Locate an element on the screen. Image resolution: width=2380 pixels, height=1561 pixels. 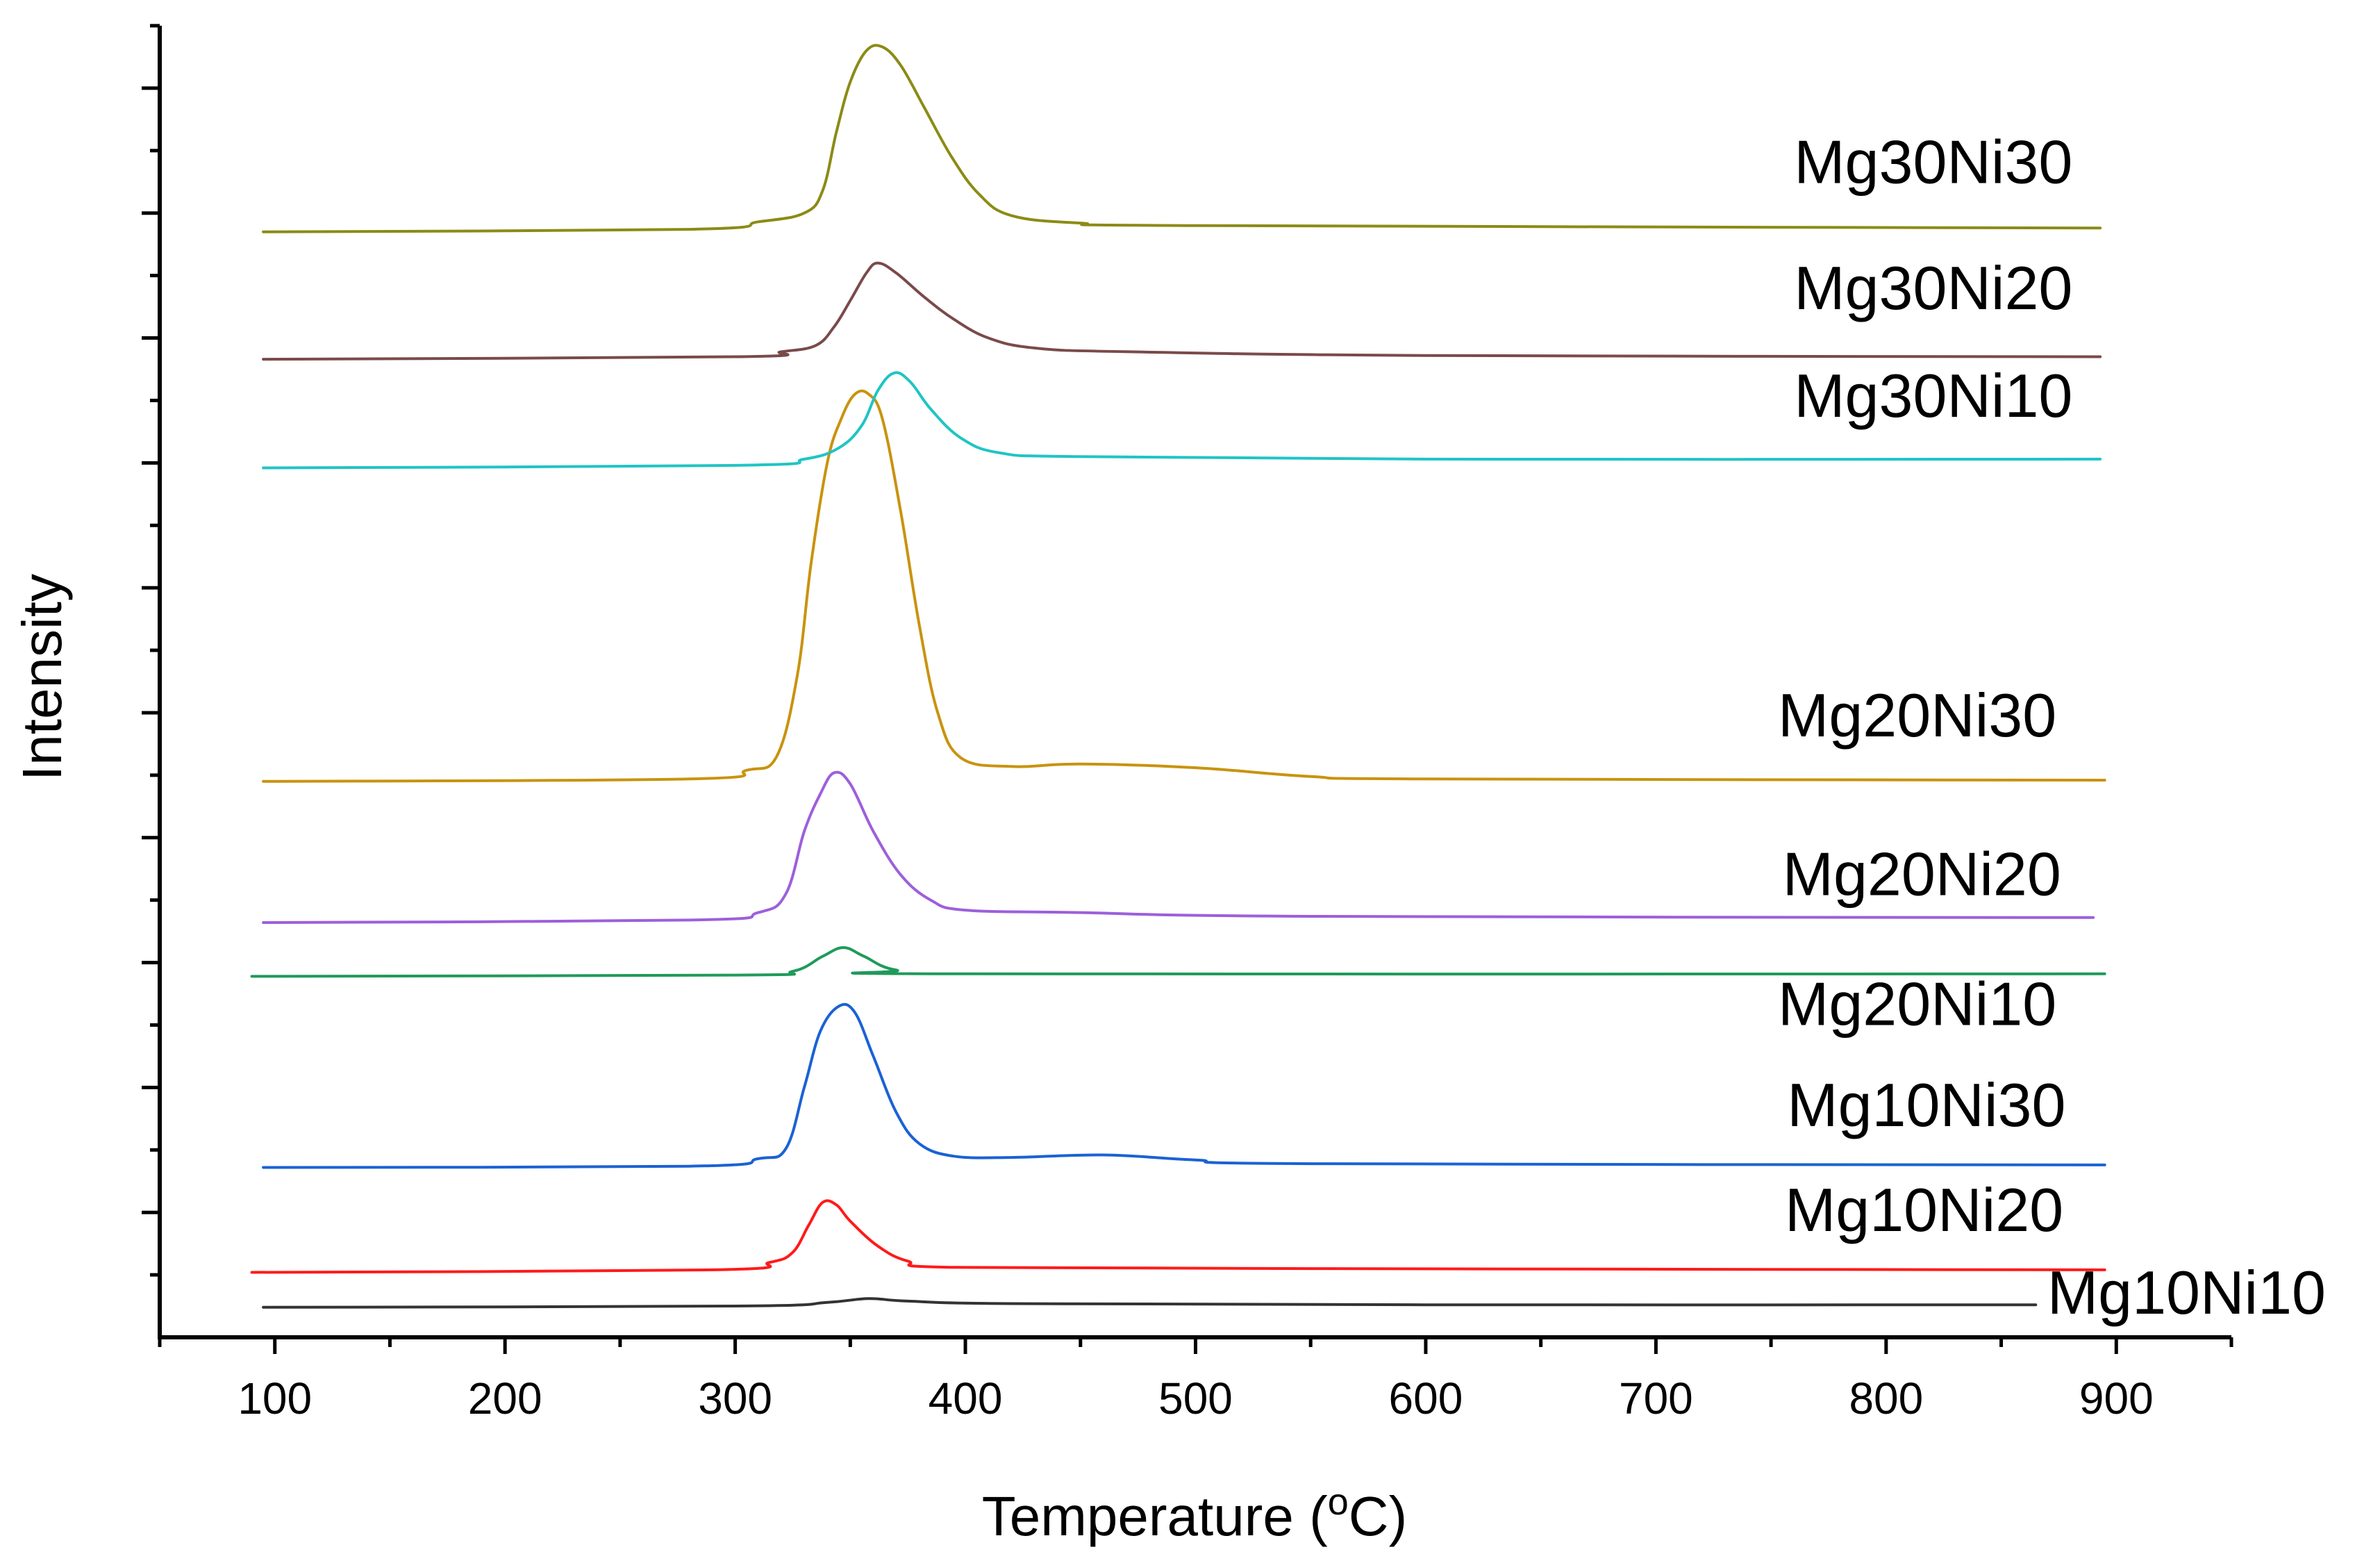
series-label-mg10ni30: Mg10Ni30 is located at coordinates (1926, 1105).